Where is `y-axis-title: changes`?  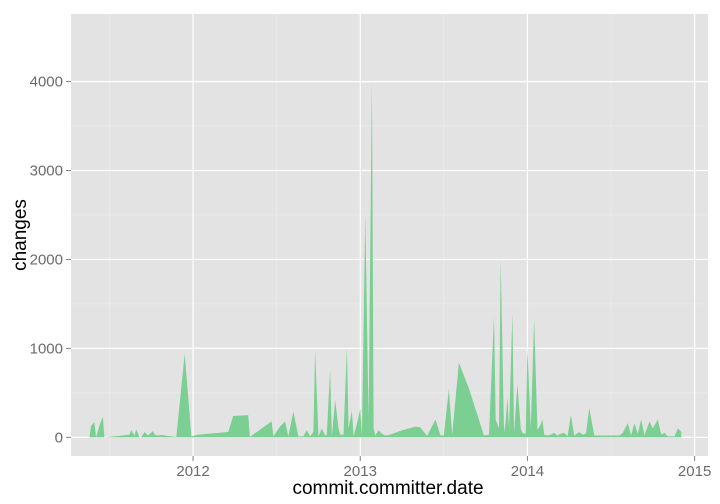 y-axis-title: changes is located at coordinates (20, 235).